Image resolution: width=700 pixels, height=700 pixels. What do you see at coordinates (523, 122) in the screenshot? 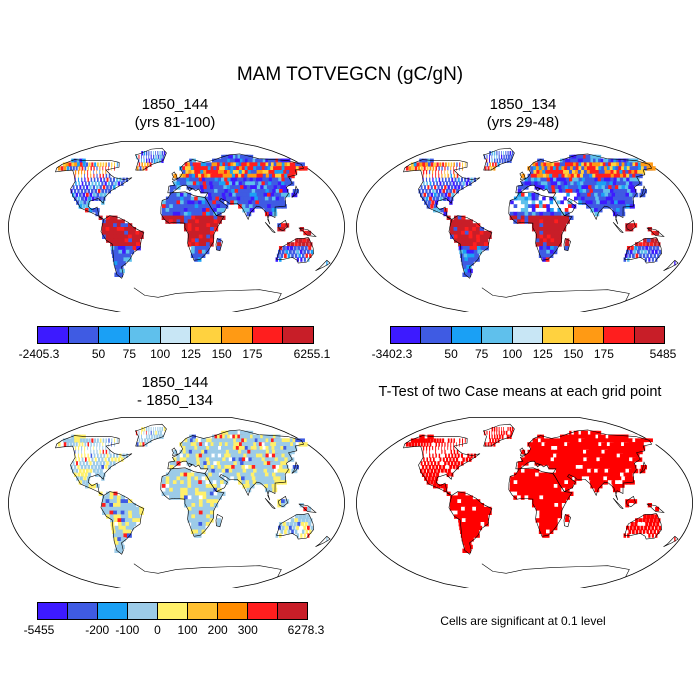
I see `panel-2-title-line2: (yrs 29-48)` at bounding box center [523, 122].